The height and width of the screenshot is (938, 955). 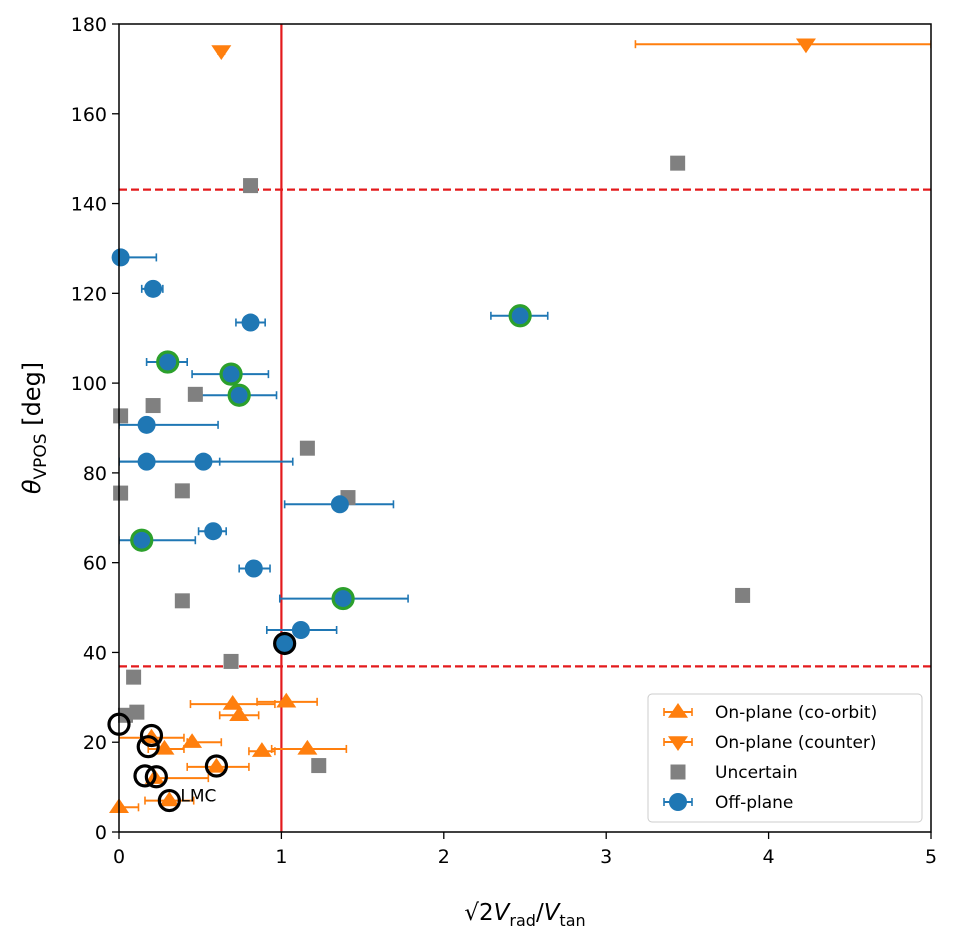 I want to click on y-axis-label-theta: θ, so click(x=32, y=486).